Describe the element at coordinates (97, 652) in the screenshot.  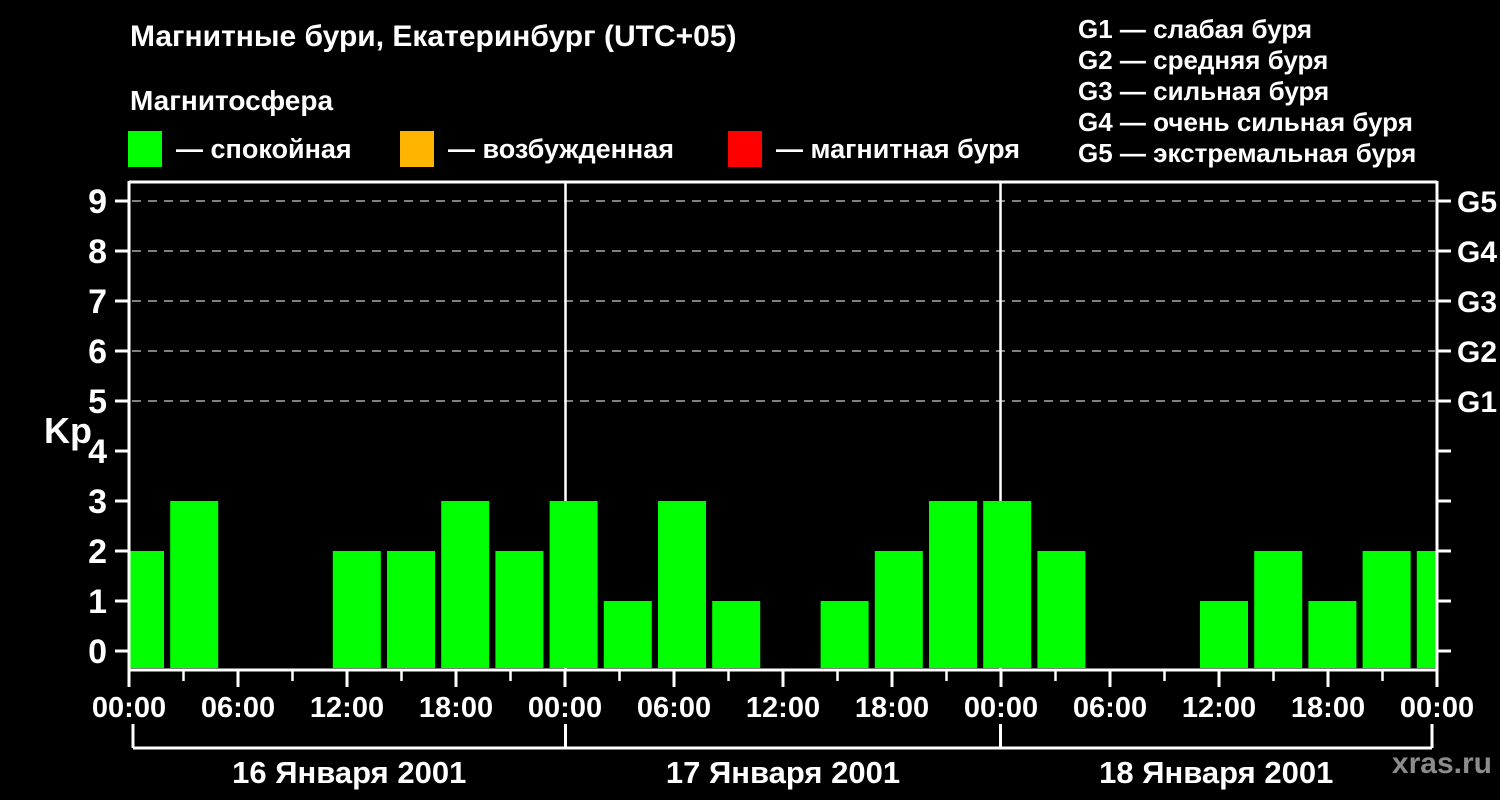
I see `y-tick-label: 0` at that location.